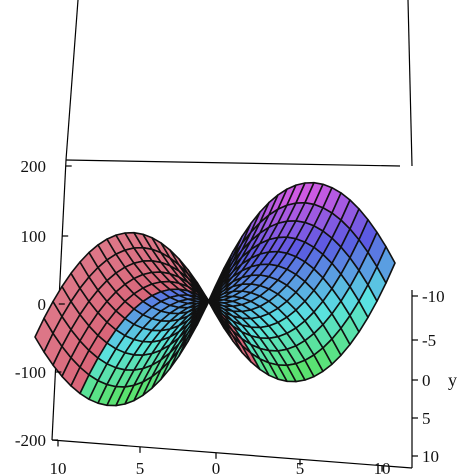  Describe the element at coordinates (34, 236) in the screenshot. I see `z-tick-label: 100` at that location.